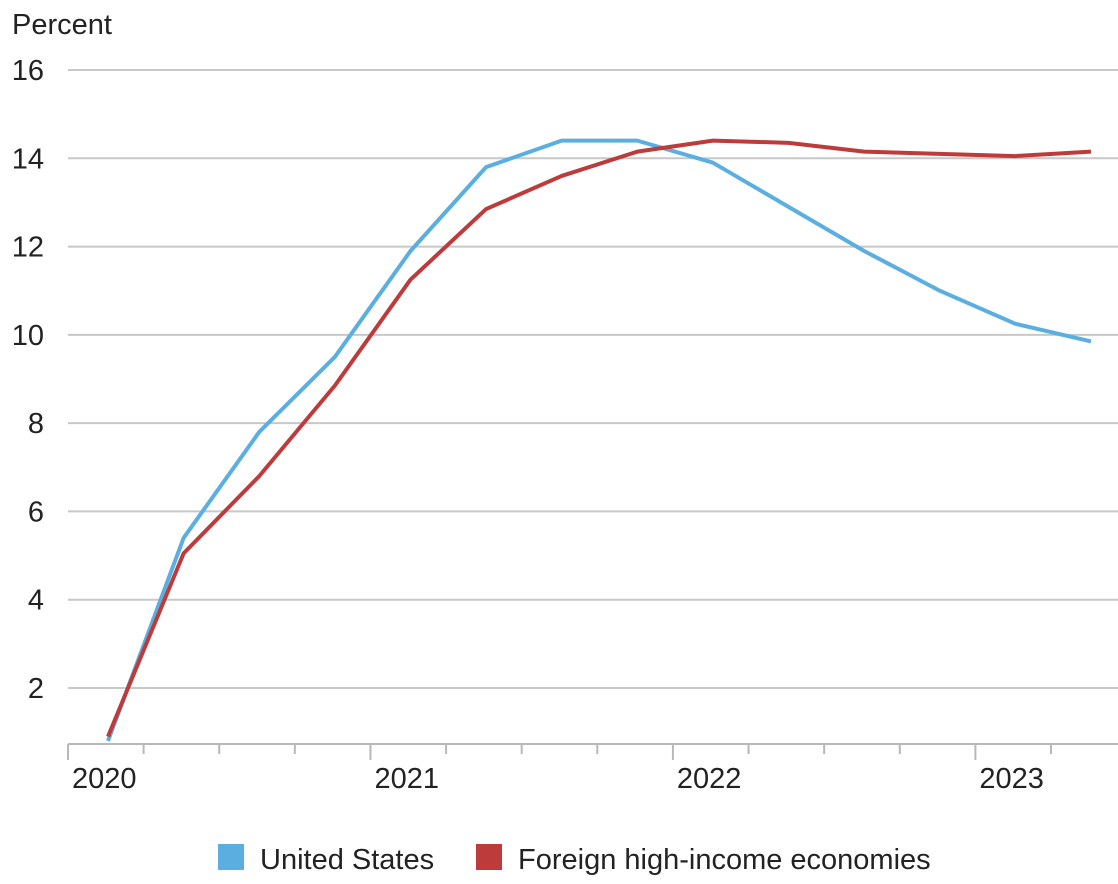 The image size is (1118, 884). What do you see at coordinates (724, 860) in the screenshot?
I see `legend-label: Foreign high-income economies` at bounding box center [724, 860].